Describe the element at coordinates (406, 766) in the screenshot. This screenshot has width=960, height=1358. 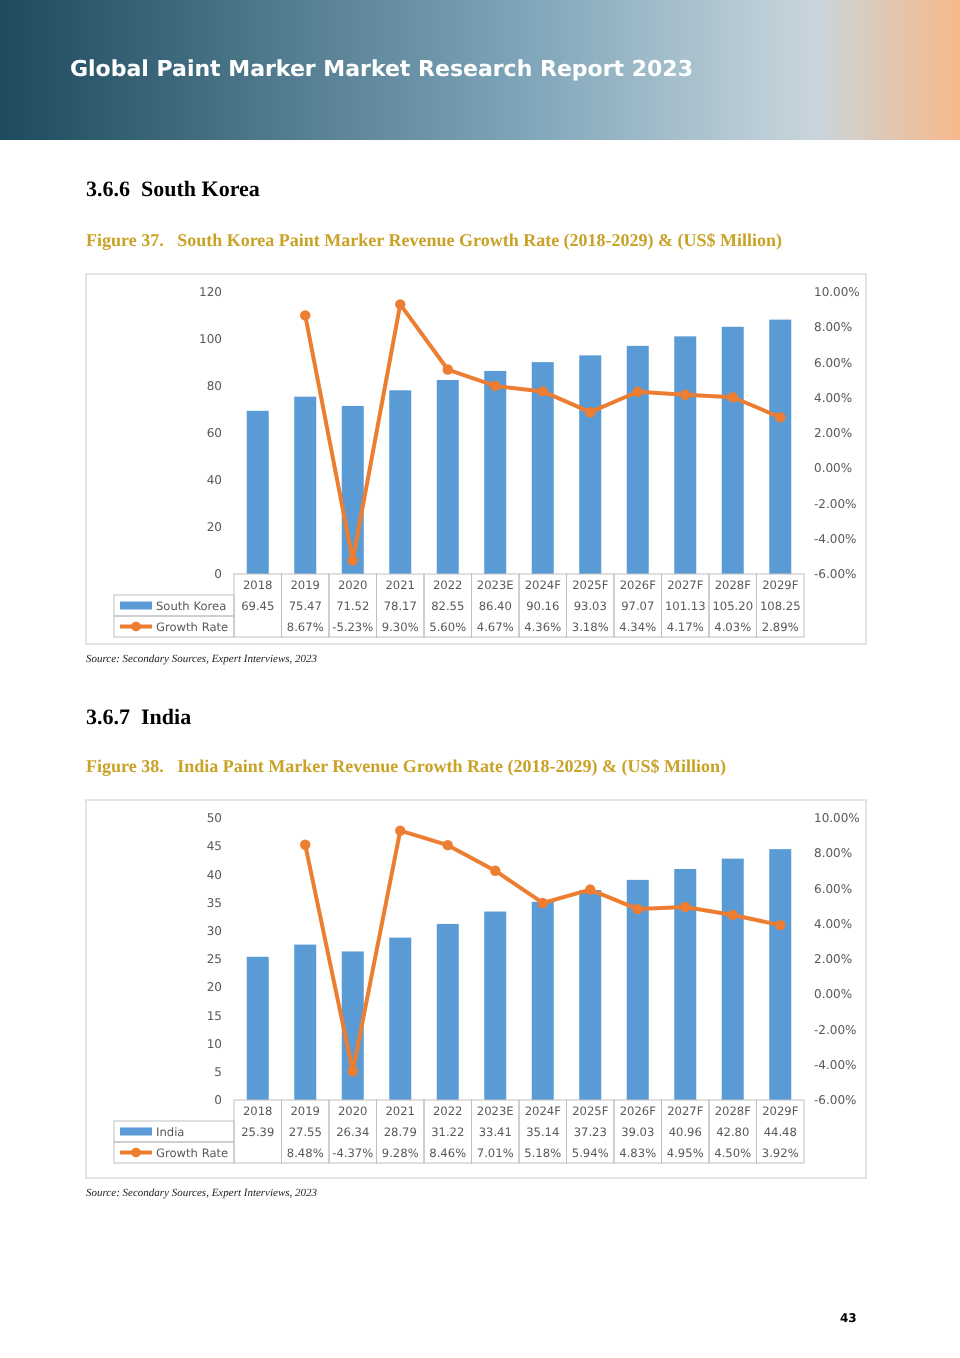
I see `chart-title: Figure 38. India Paint Marker Revenue Growth Rate (2018-2029) & (US$ Million)` at that location.